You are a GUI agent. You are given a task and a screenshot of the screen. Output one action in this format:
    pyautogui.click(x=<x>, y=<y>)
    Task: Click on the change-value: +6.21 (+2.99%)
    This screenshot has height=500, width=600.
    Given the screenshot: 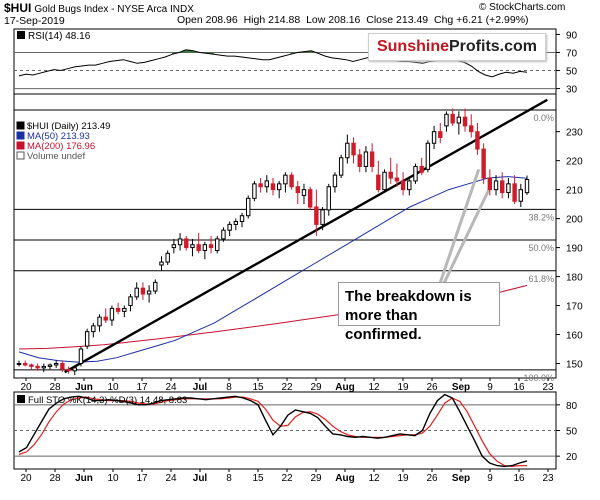 What is the action you would take?
    pyautogui.click(x=492, y=20)
    